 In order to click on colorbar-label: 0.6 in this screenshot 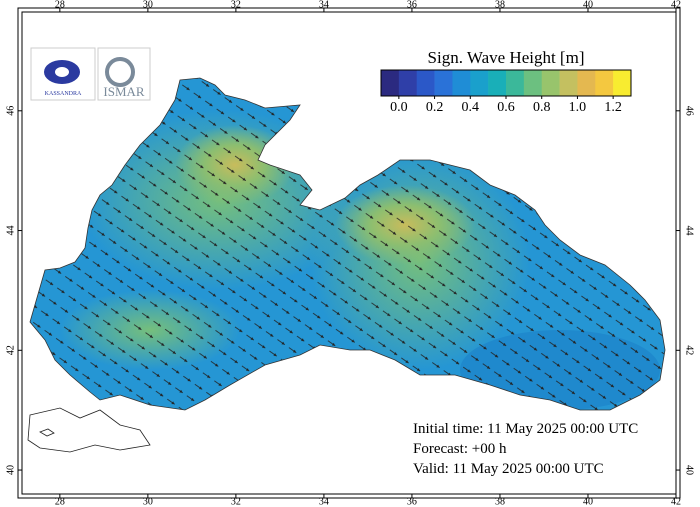, I will do `click(506, 107)`.